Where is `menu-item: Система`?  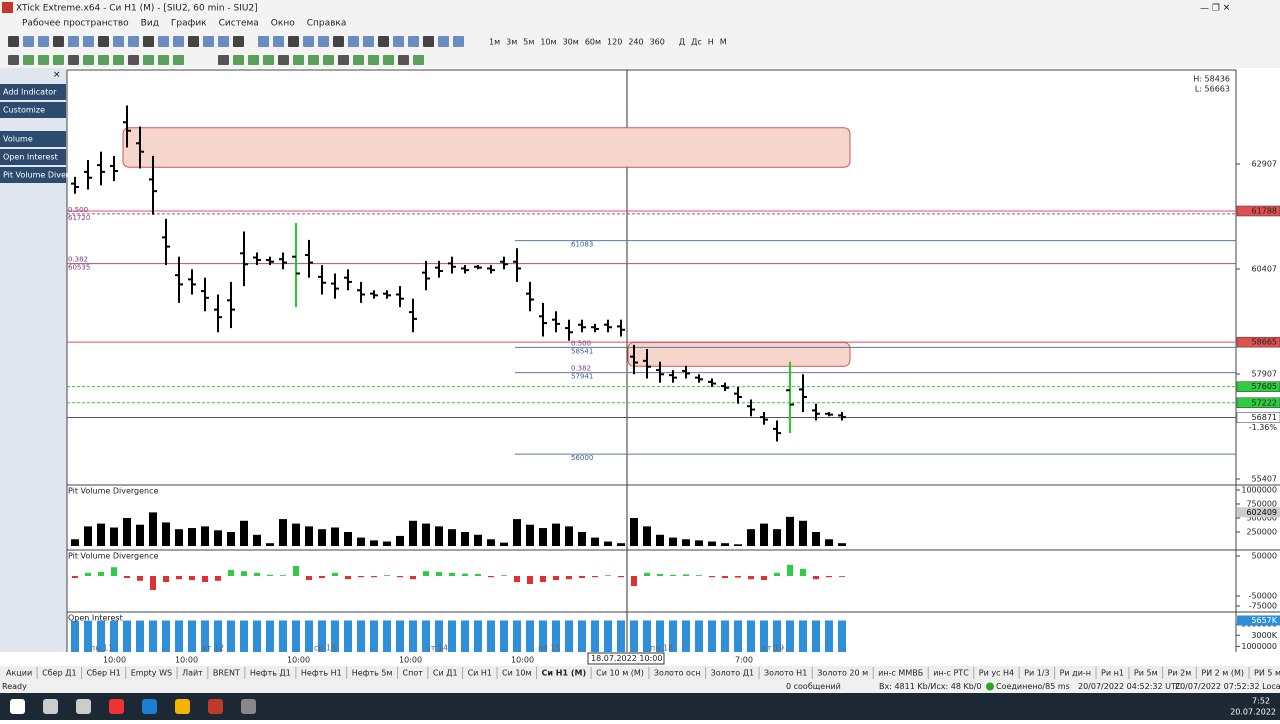
menu-item: Система is located at coordinates (239, 24).